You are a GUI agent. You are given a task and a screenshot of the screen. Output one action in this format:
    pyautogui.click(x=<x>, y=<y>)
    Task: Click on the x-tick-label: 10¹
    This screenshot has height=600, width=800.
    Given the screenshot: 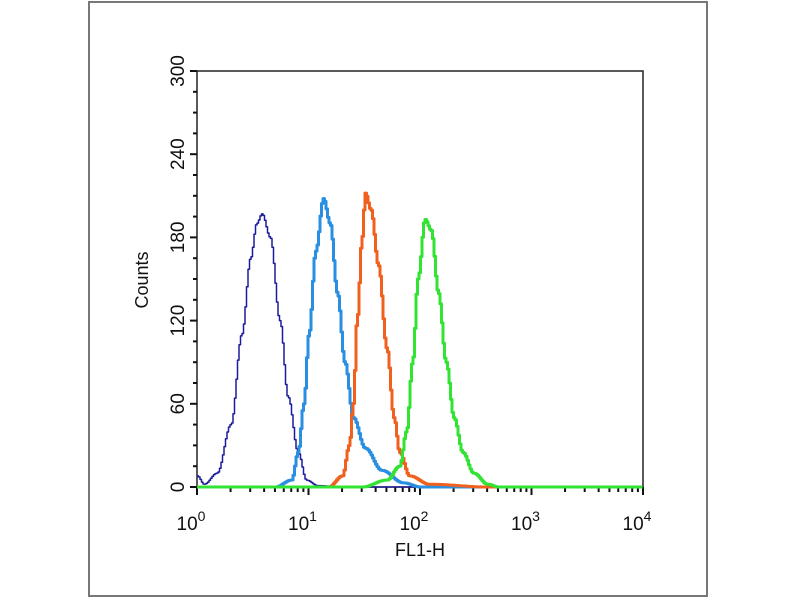 What is the action you would take?
    pyautogui.click(x=302, y=521)
    